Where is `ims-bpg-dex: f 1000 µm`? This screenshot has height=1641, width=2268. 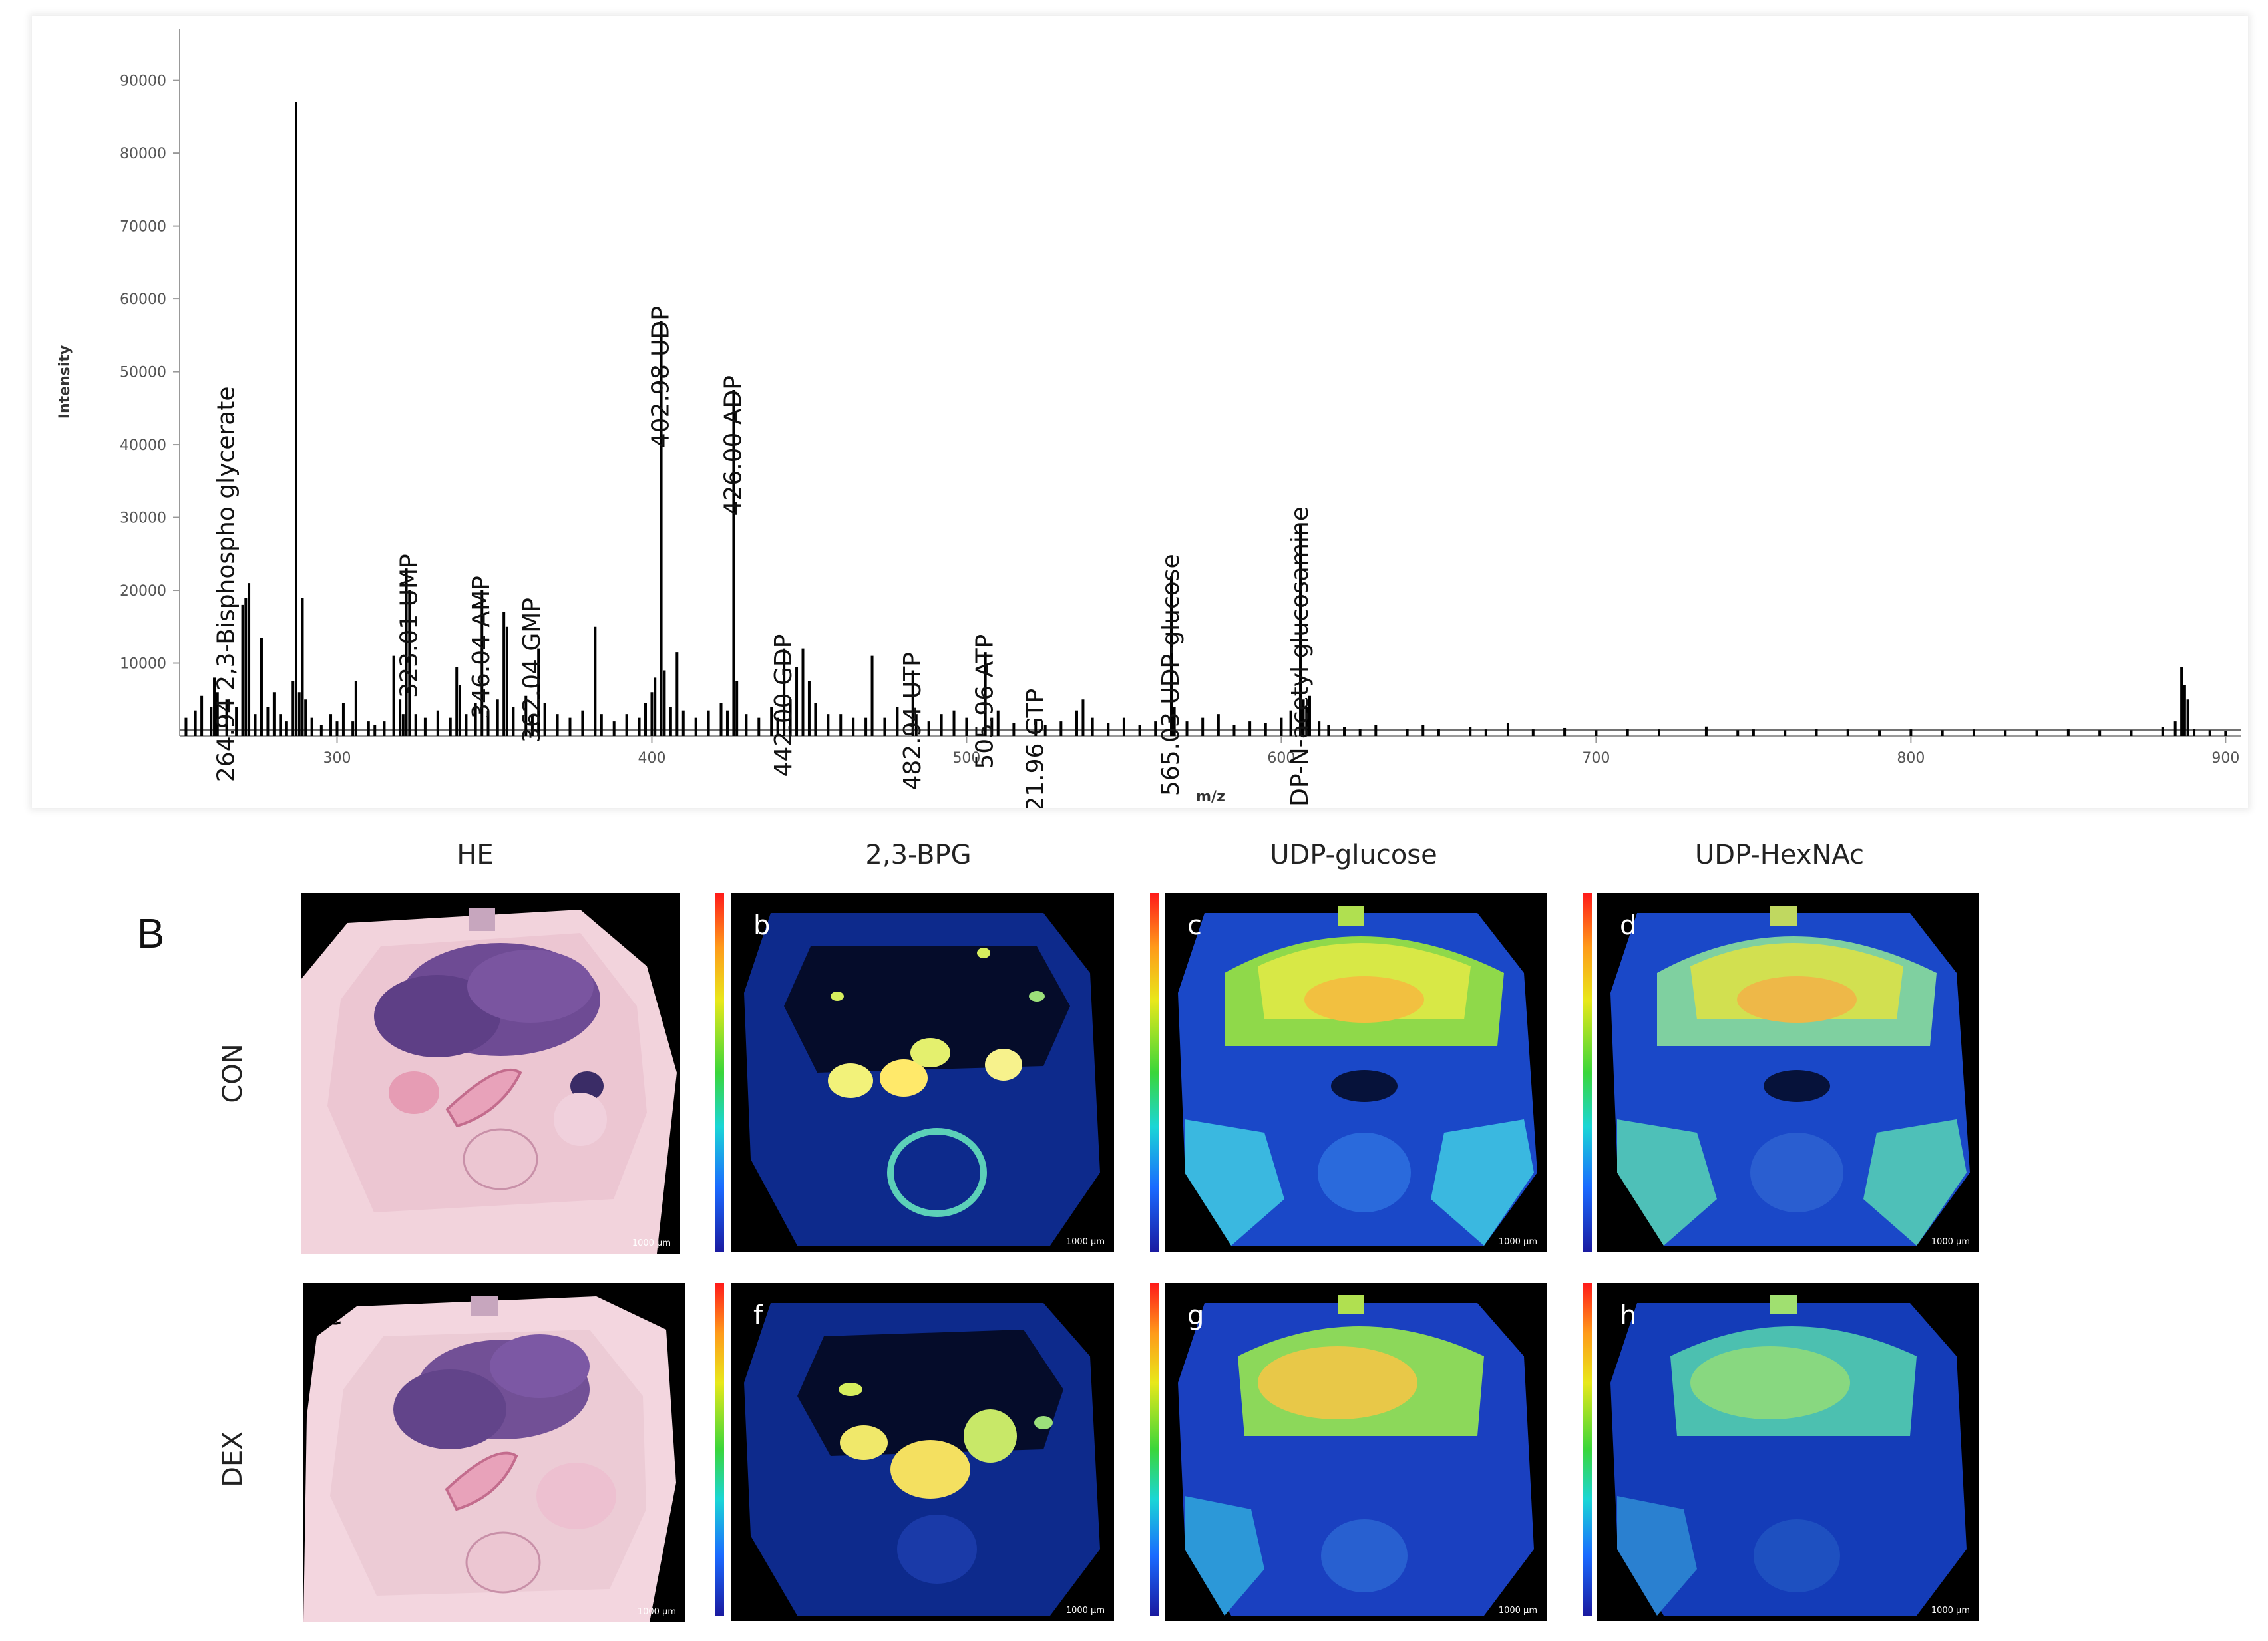
ims-bpg-dex: f 1000 µm is located at coordinates (922, 1452).